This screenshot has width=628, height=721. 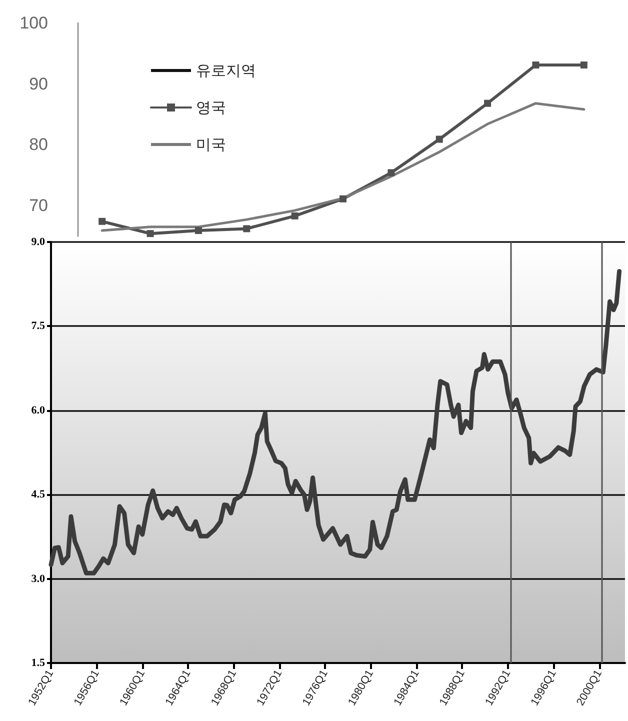 I want to click on y-tick-label: 7.5, so click(x=38, y=326).